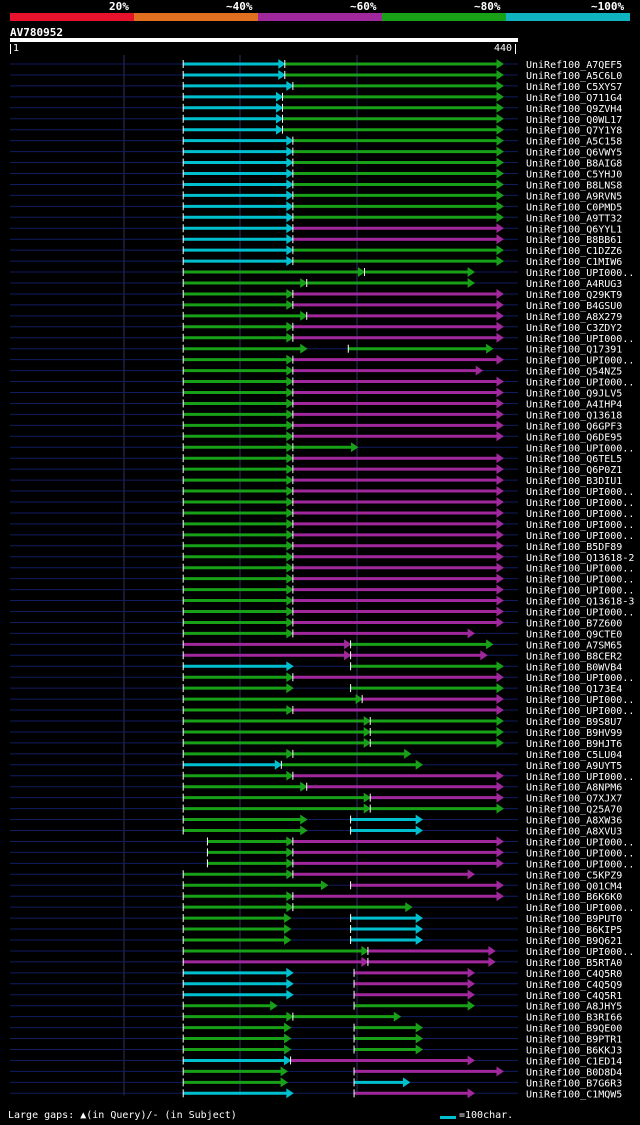 The height and width of the screenshot is (1125, 640). Describe the element at coordinates (316, 831) in the screenshot. I see `hit-row: UniRef100_A8XVU3` at that location.